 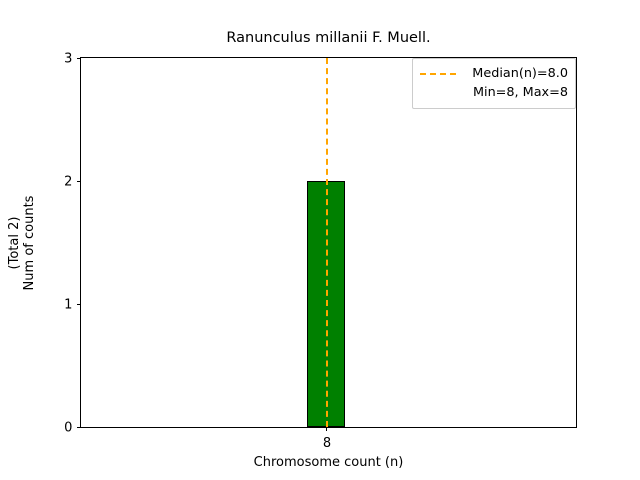 What do you see at coordinates (14, 242) in the screenshot?
I see `y-axis-label-line-2: (Total 2)` at bounding box center [14, 242].